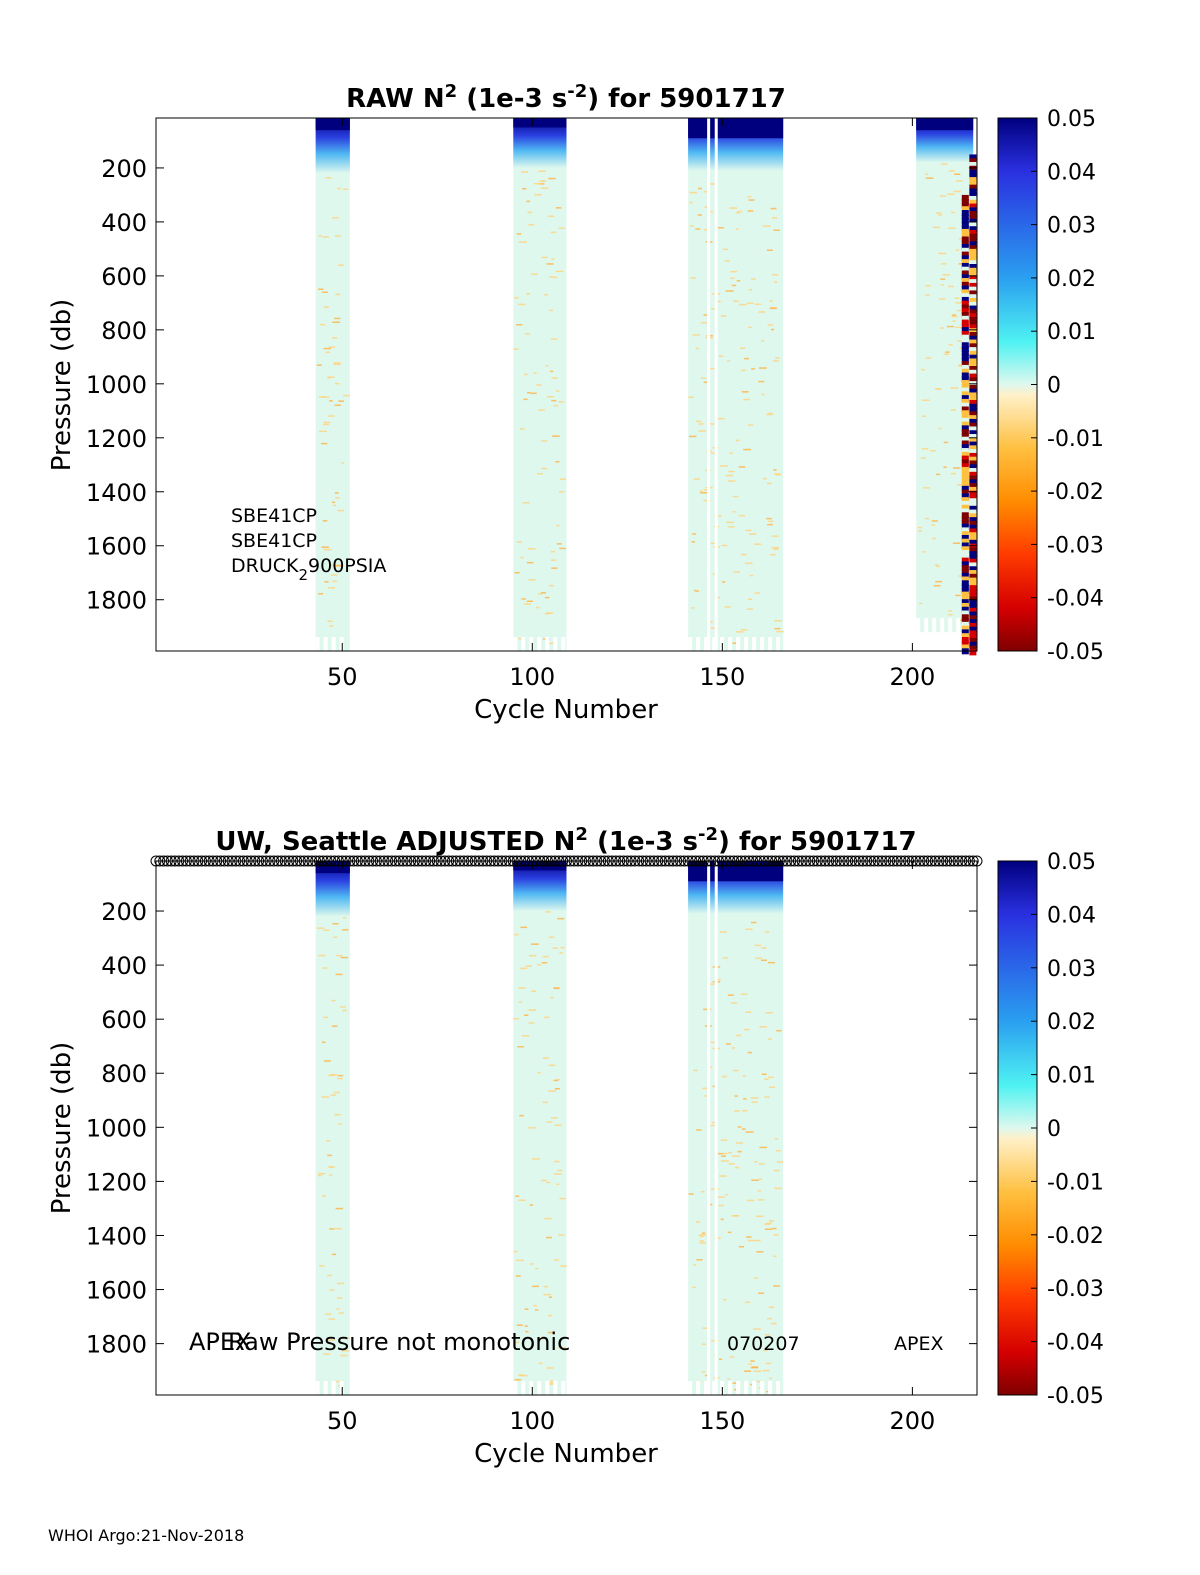 This screenshot has height=1575, width=1200. I want to click on y-tick-label: 1400, so click(116, 1236).